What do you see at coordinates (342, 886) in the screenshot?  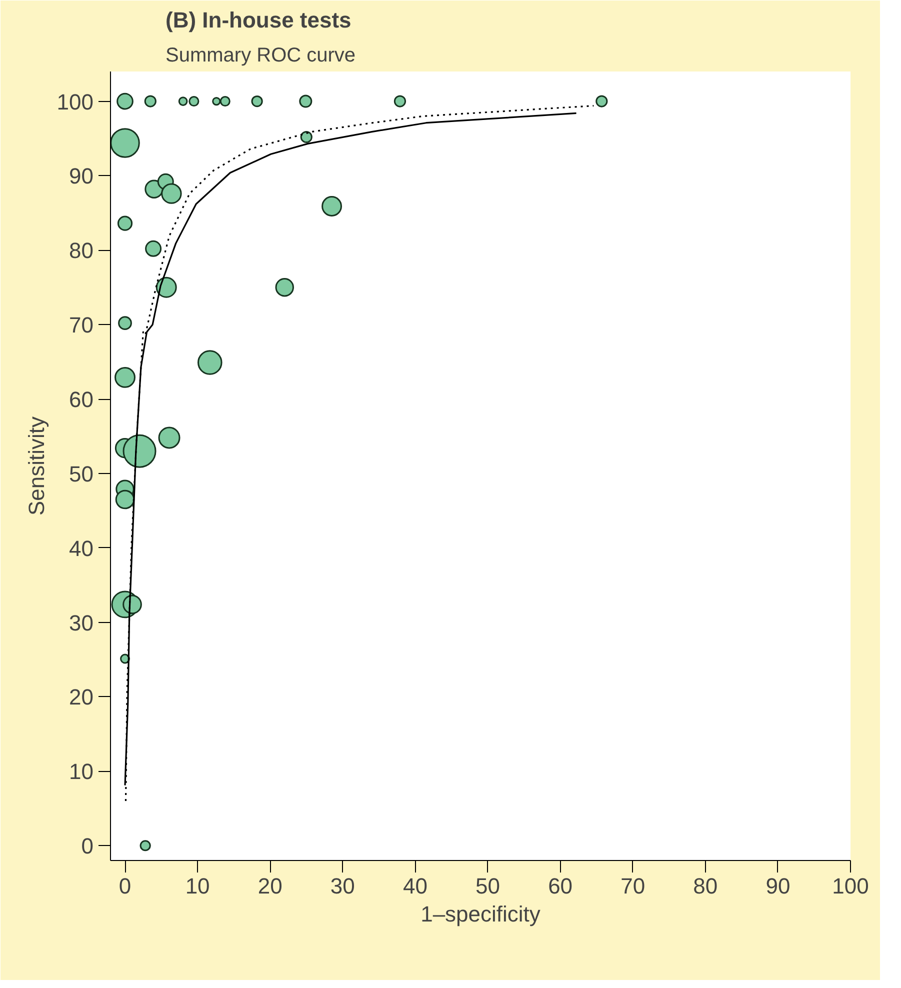 I see `x-tick-label: 30` at bounding box center [342, 886].